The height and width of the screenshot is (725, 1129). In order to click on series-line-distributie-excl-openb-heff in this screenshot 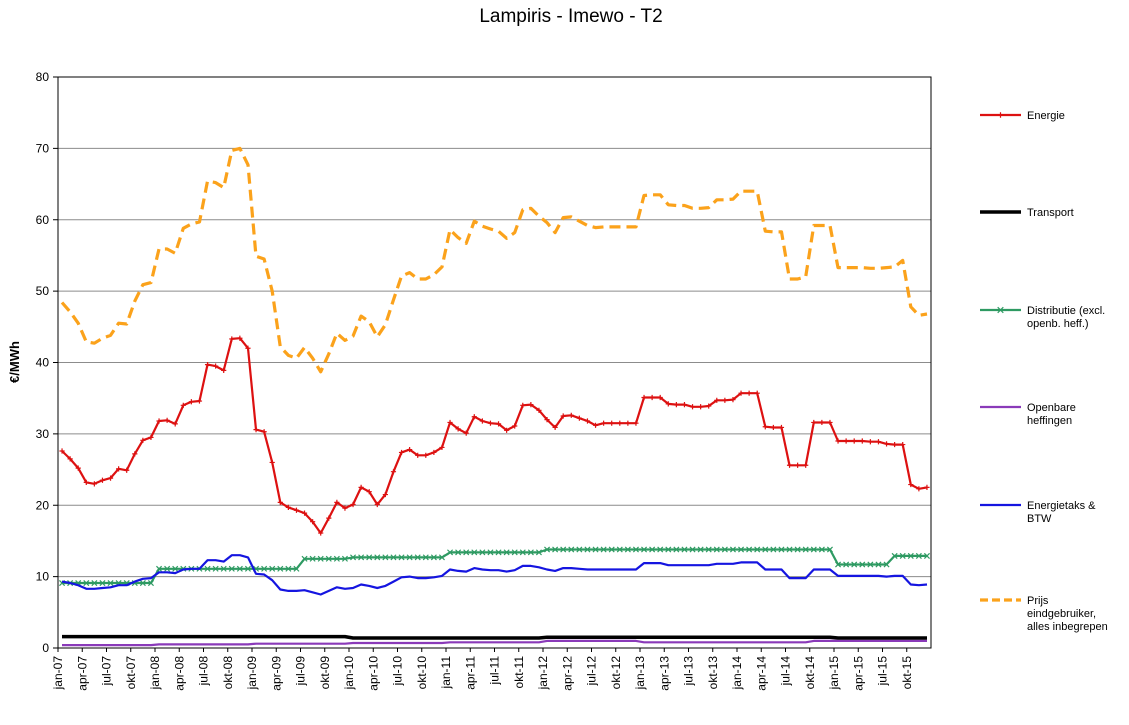, I will do `click(494, 566)`.